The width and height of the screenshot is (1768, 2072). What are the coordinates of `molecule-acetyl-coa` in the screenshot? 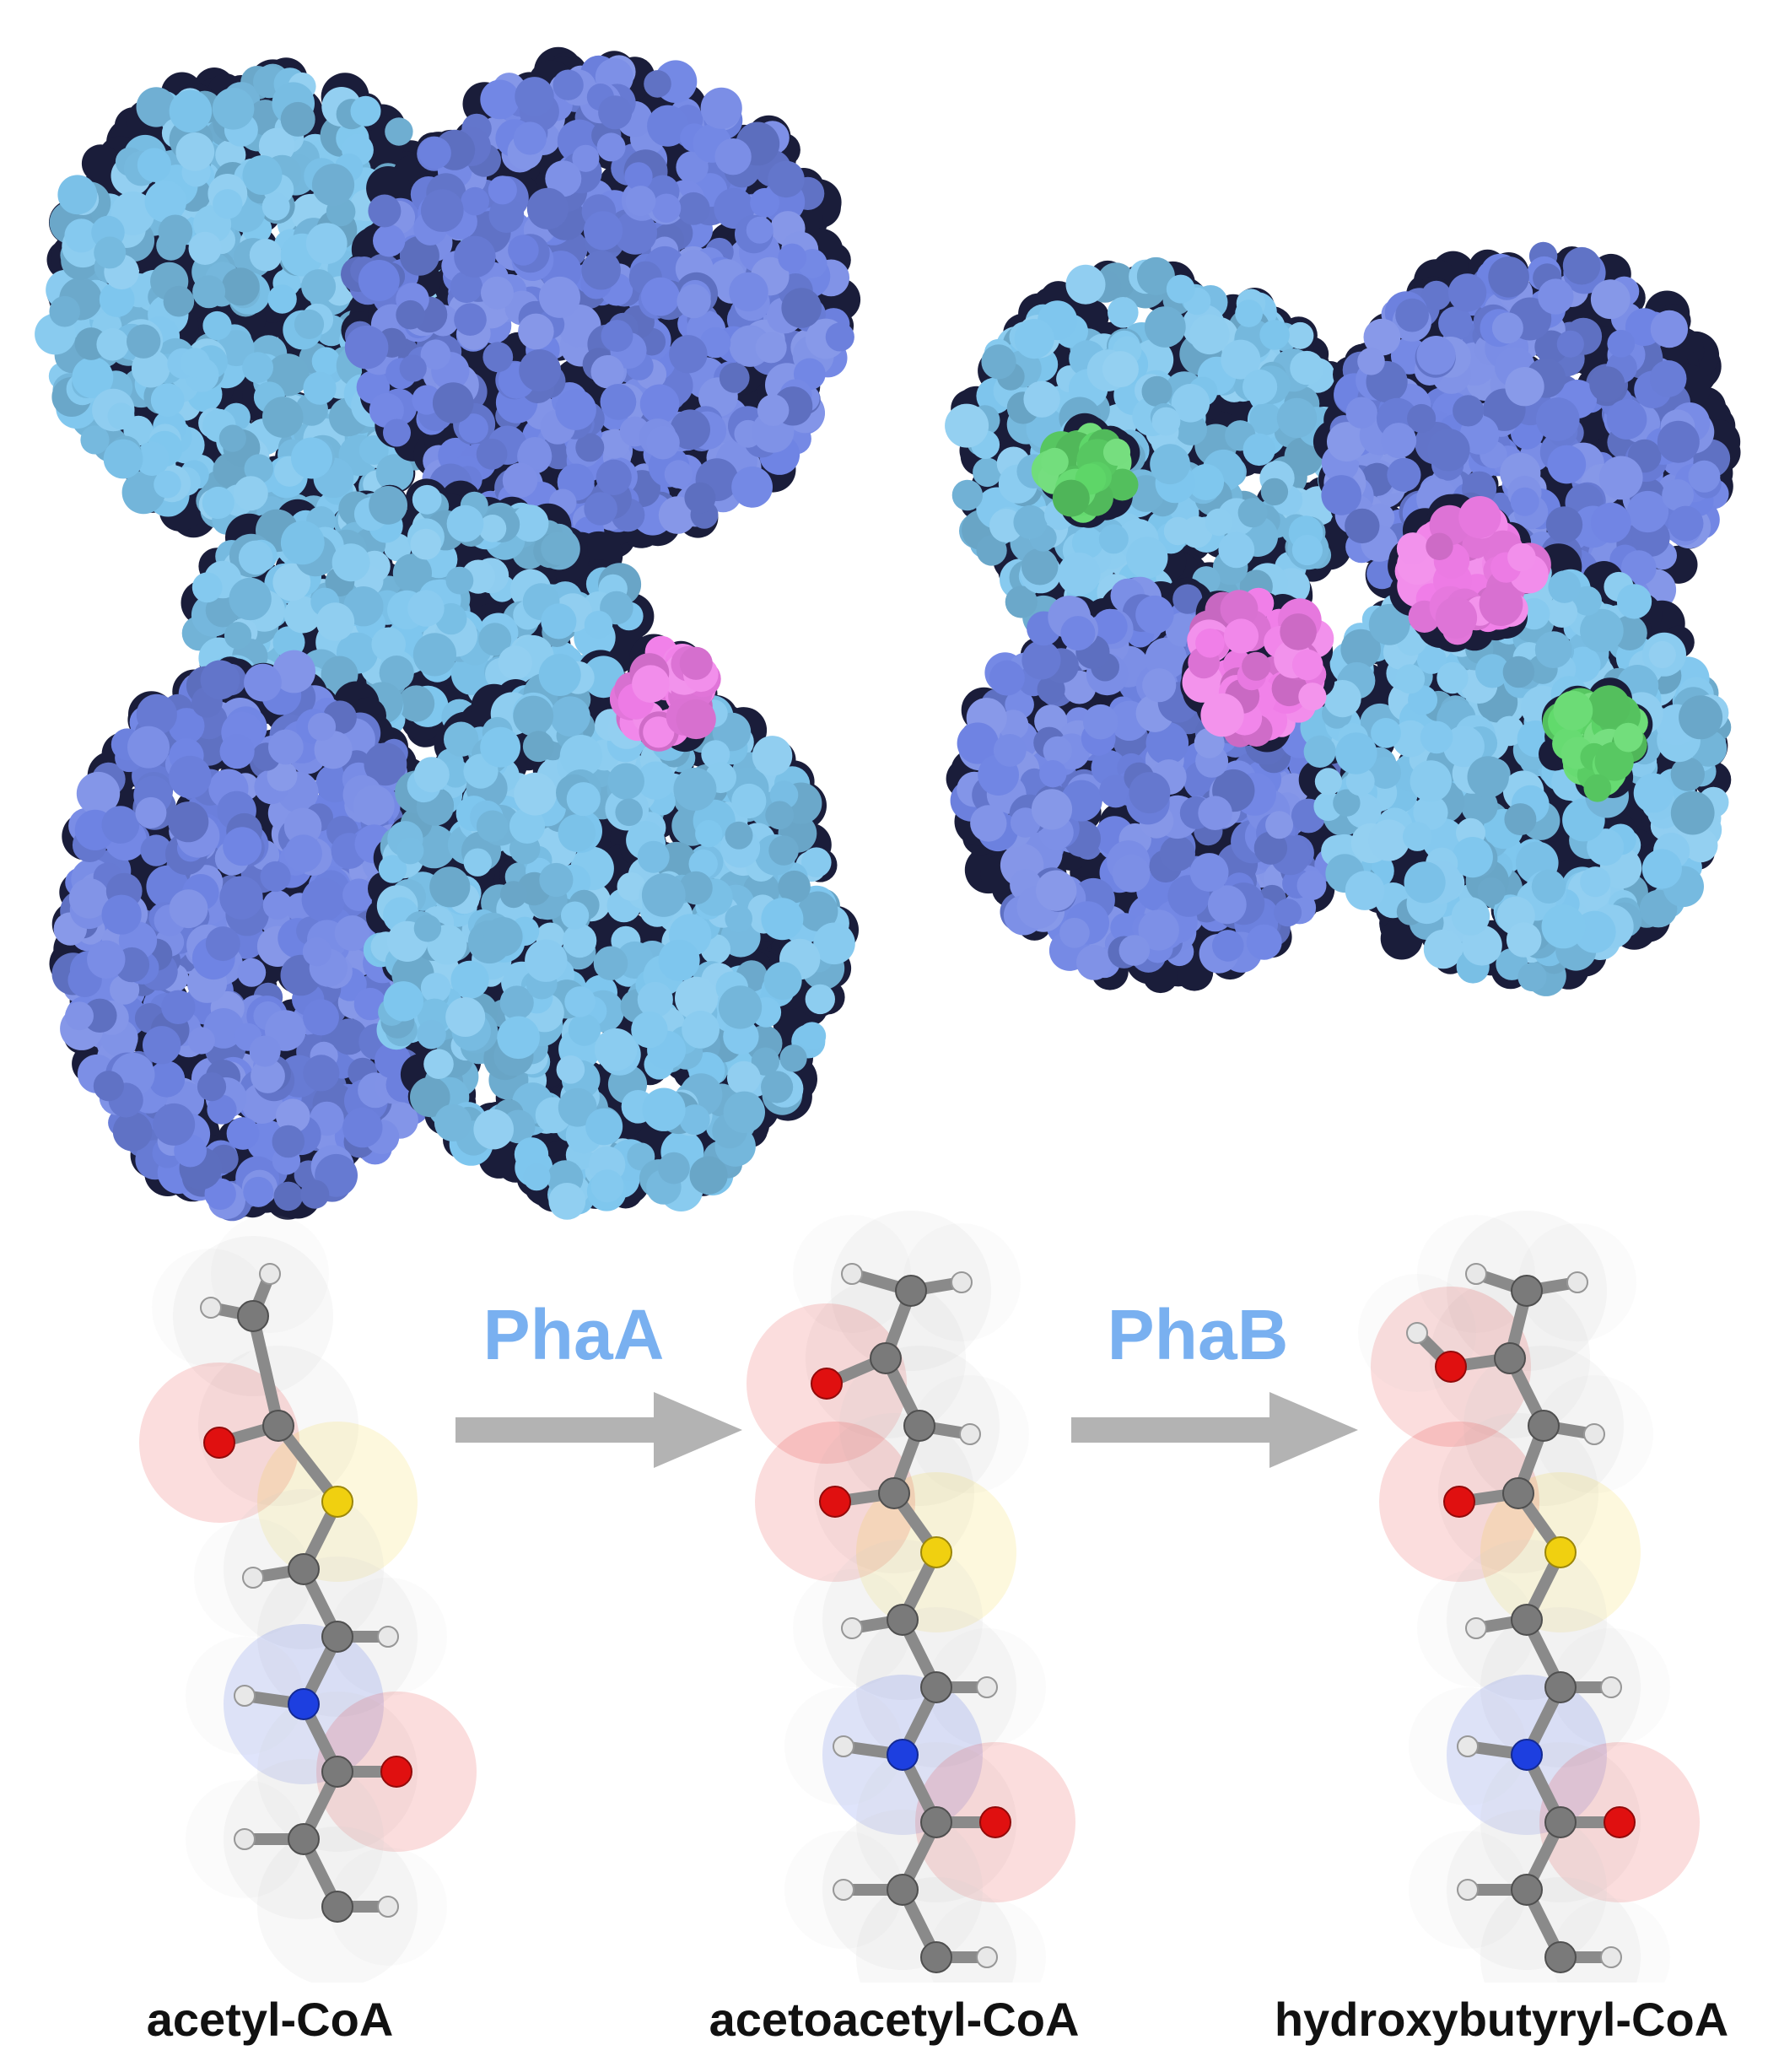 It's located at (308, 1599).